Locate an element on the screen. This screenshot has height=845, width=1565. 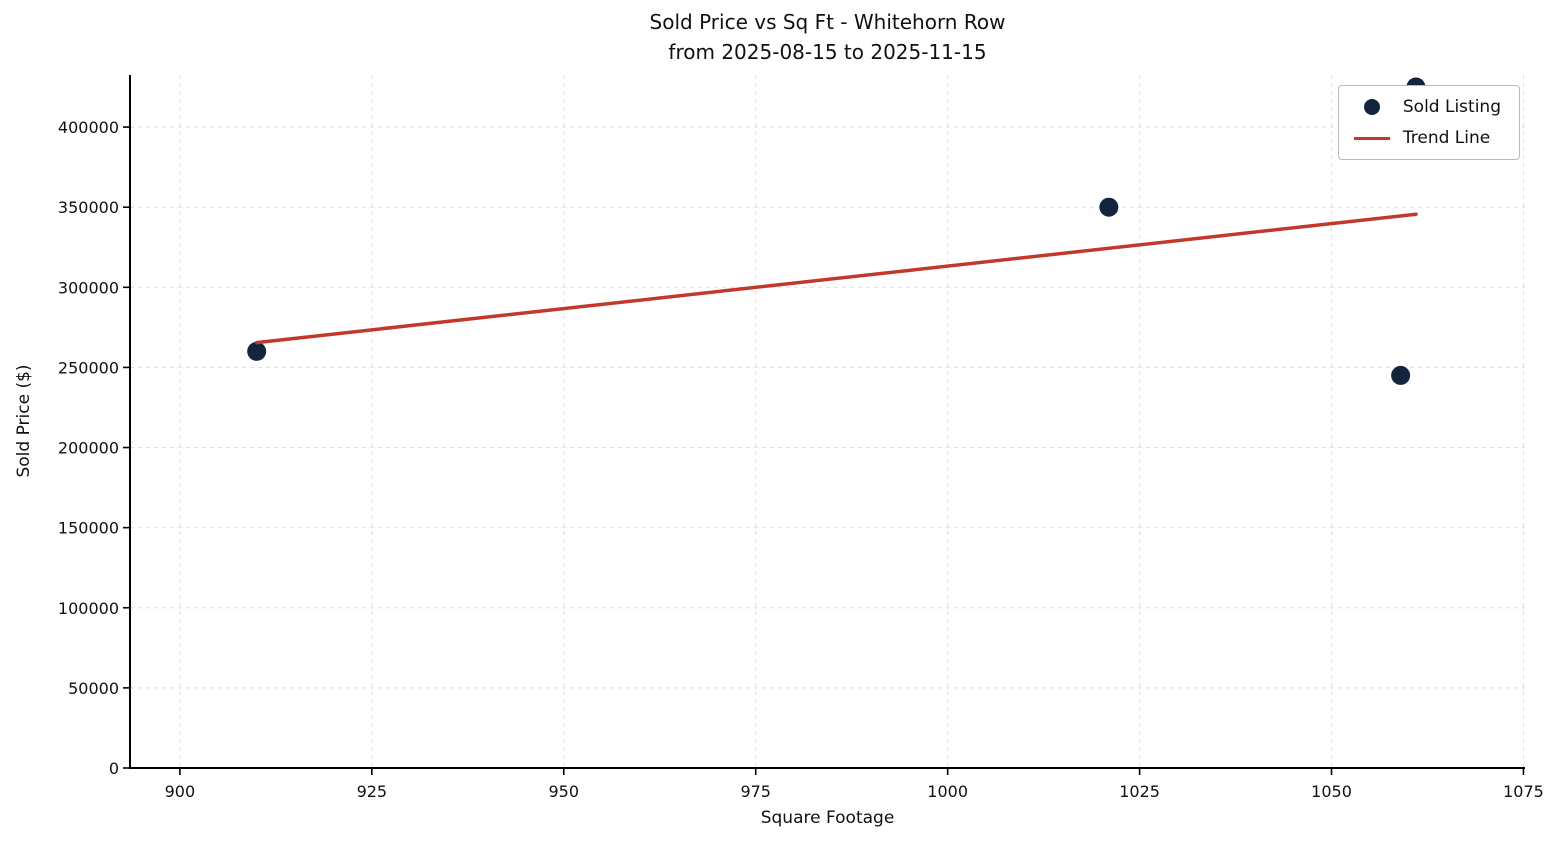
y-tick-label: 50000 is located at coordinates (93, 688).